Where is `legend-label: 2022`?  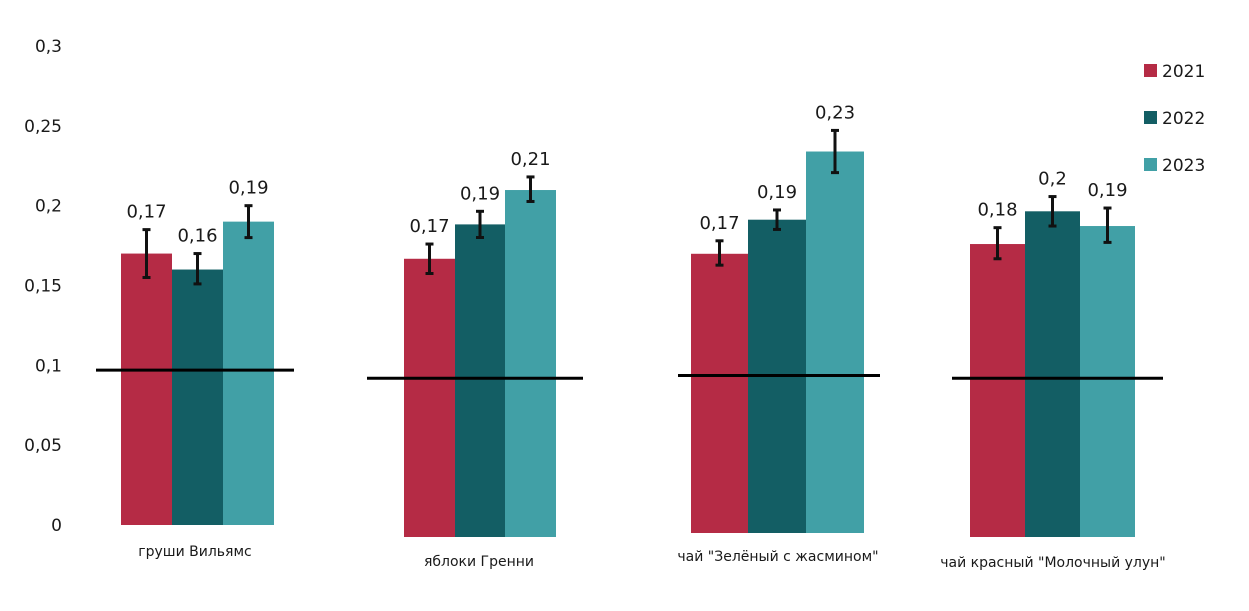
legend-label: 2022 is located at coordinates (1183, 119).